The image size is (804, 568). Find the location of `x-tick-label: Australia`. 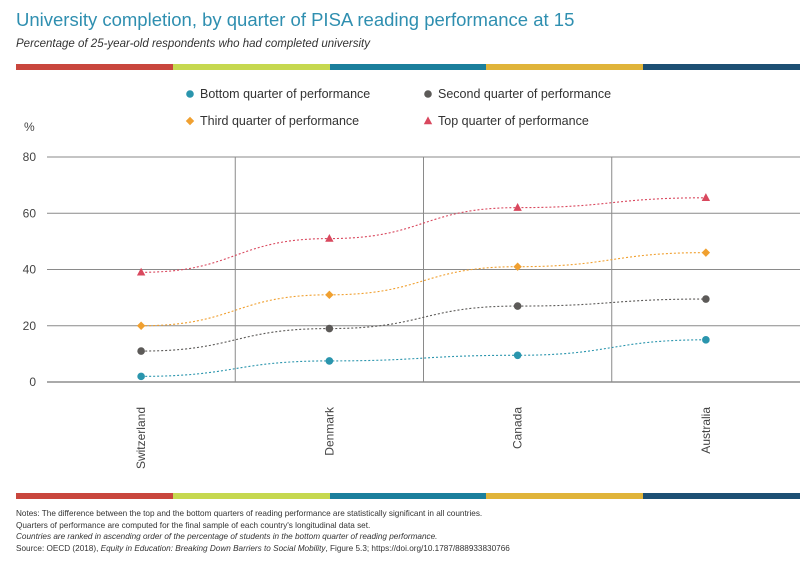

x-tick-label: Australia is located at coordinates (706, 430).